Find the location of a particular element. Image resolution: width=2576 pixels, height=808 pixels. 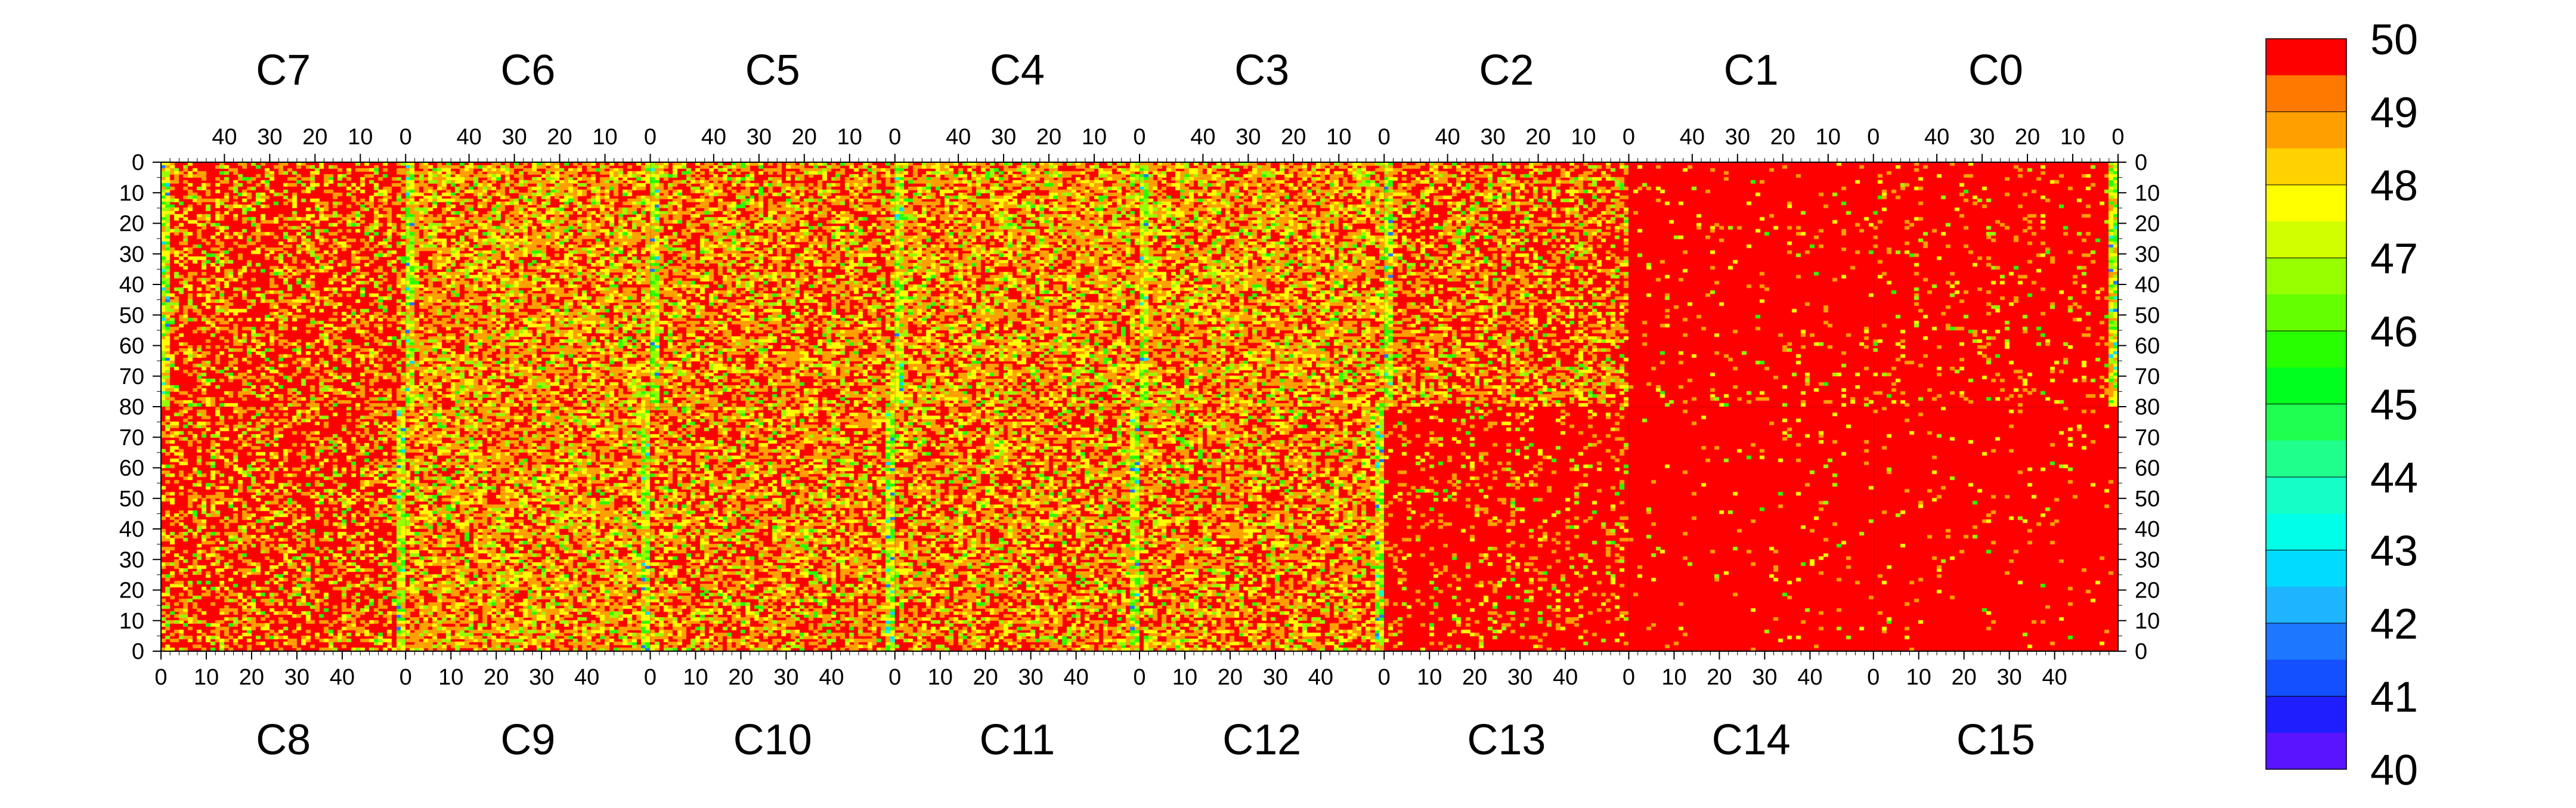

colorbar-label: 44 is located at coordinates (2394, 478).